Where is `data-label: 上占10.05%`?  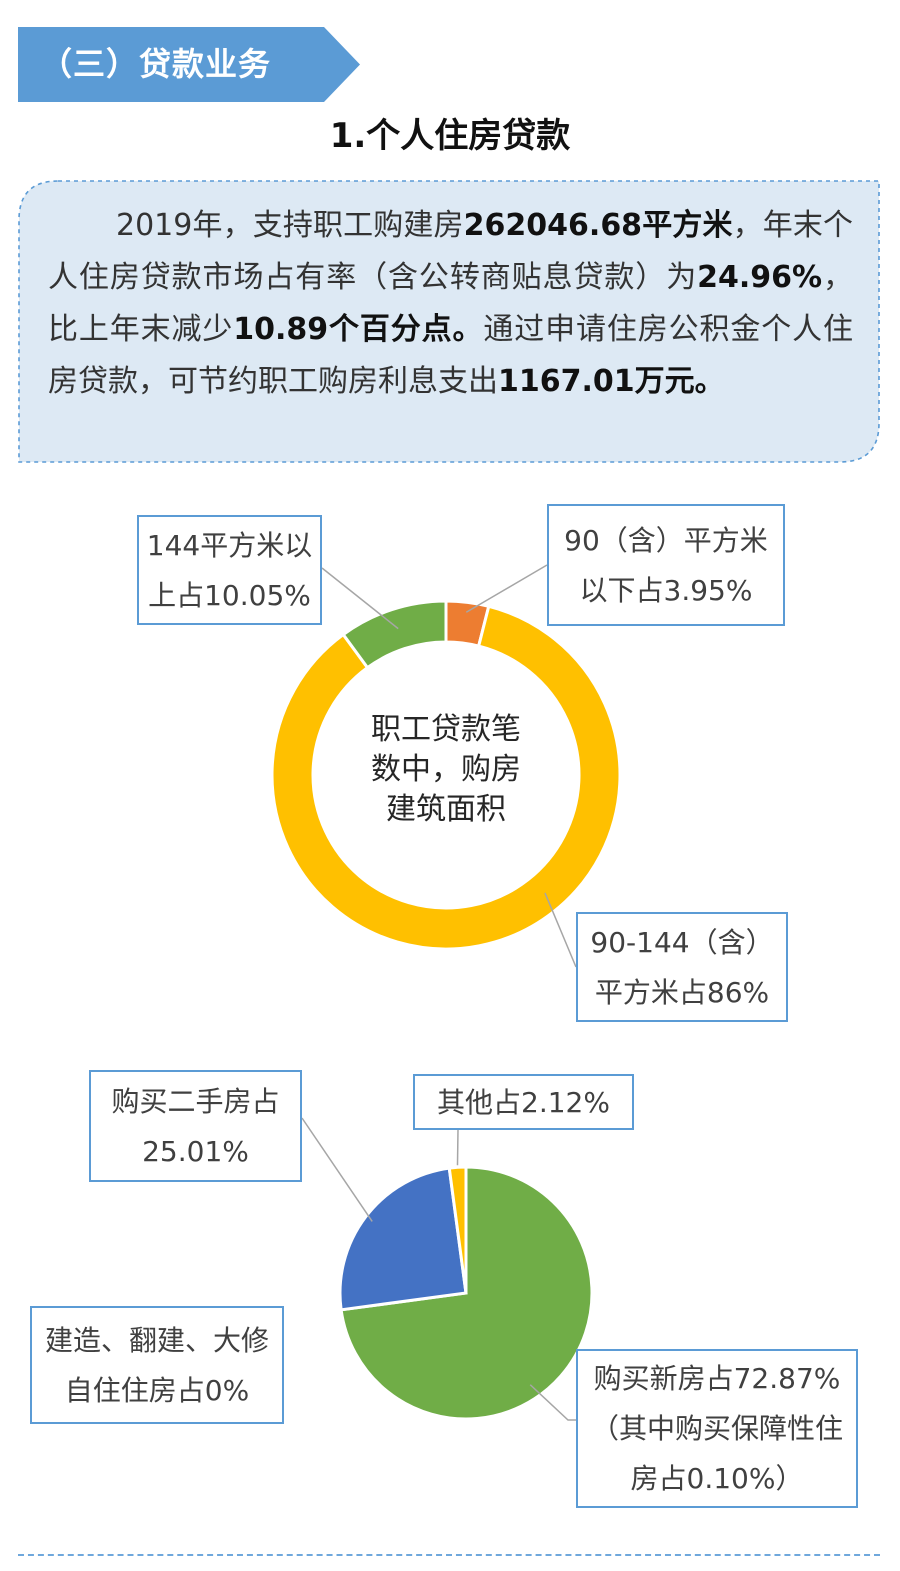 data-label: 上占10.05% is located at coordinates (229, 595).